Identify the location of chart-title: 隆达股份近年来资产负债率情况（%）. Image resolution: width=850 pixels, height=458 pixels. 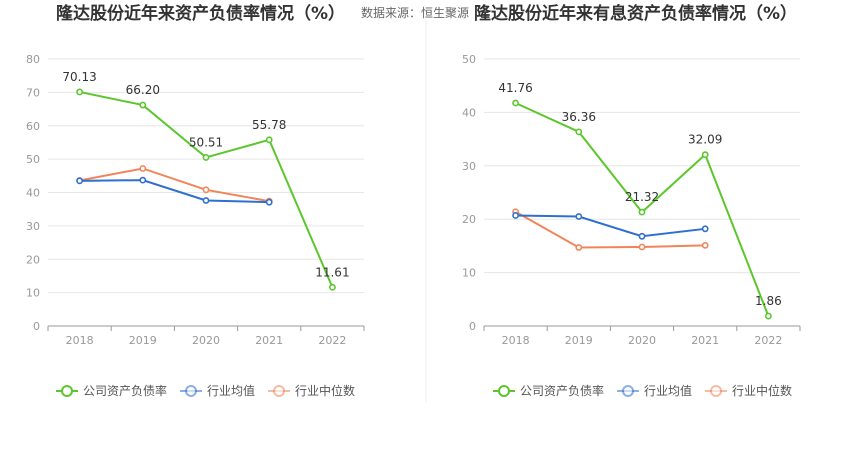
(200, 13).